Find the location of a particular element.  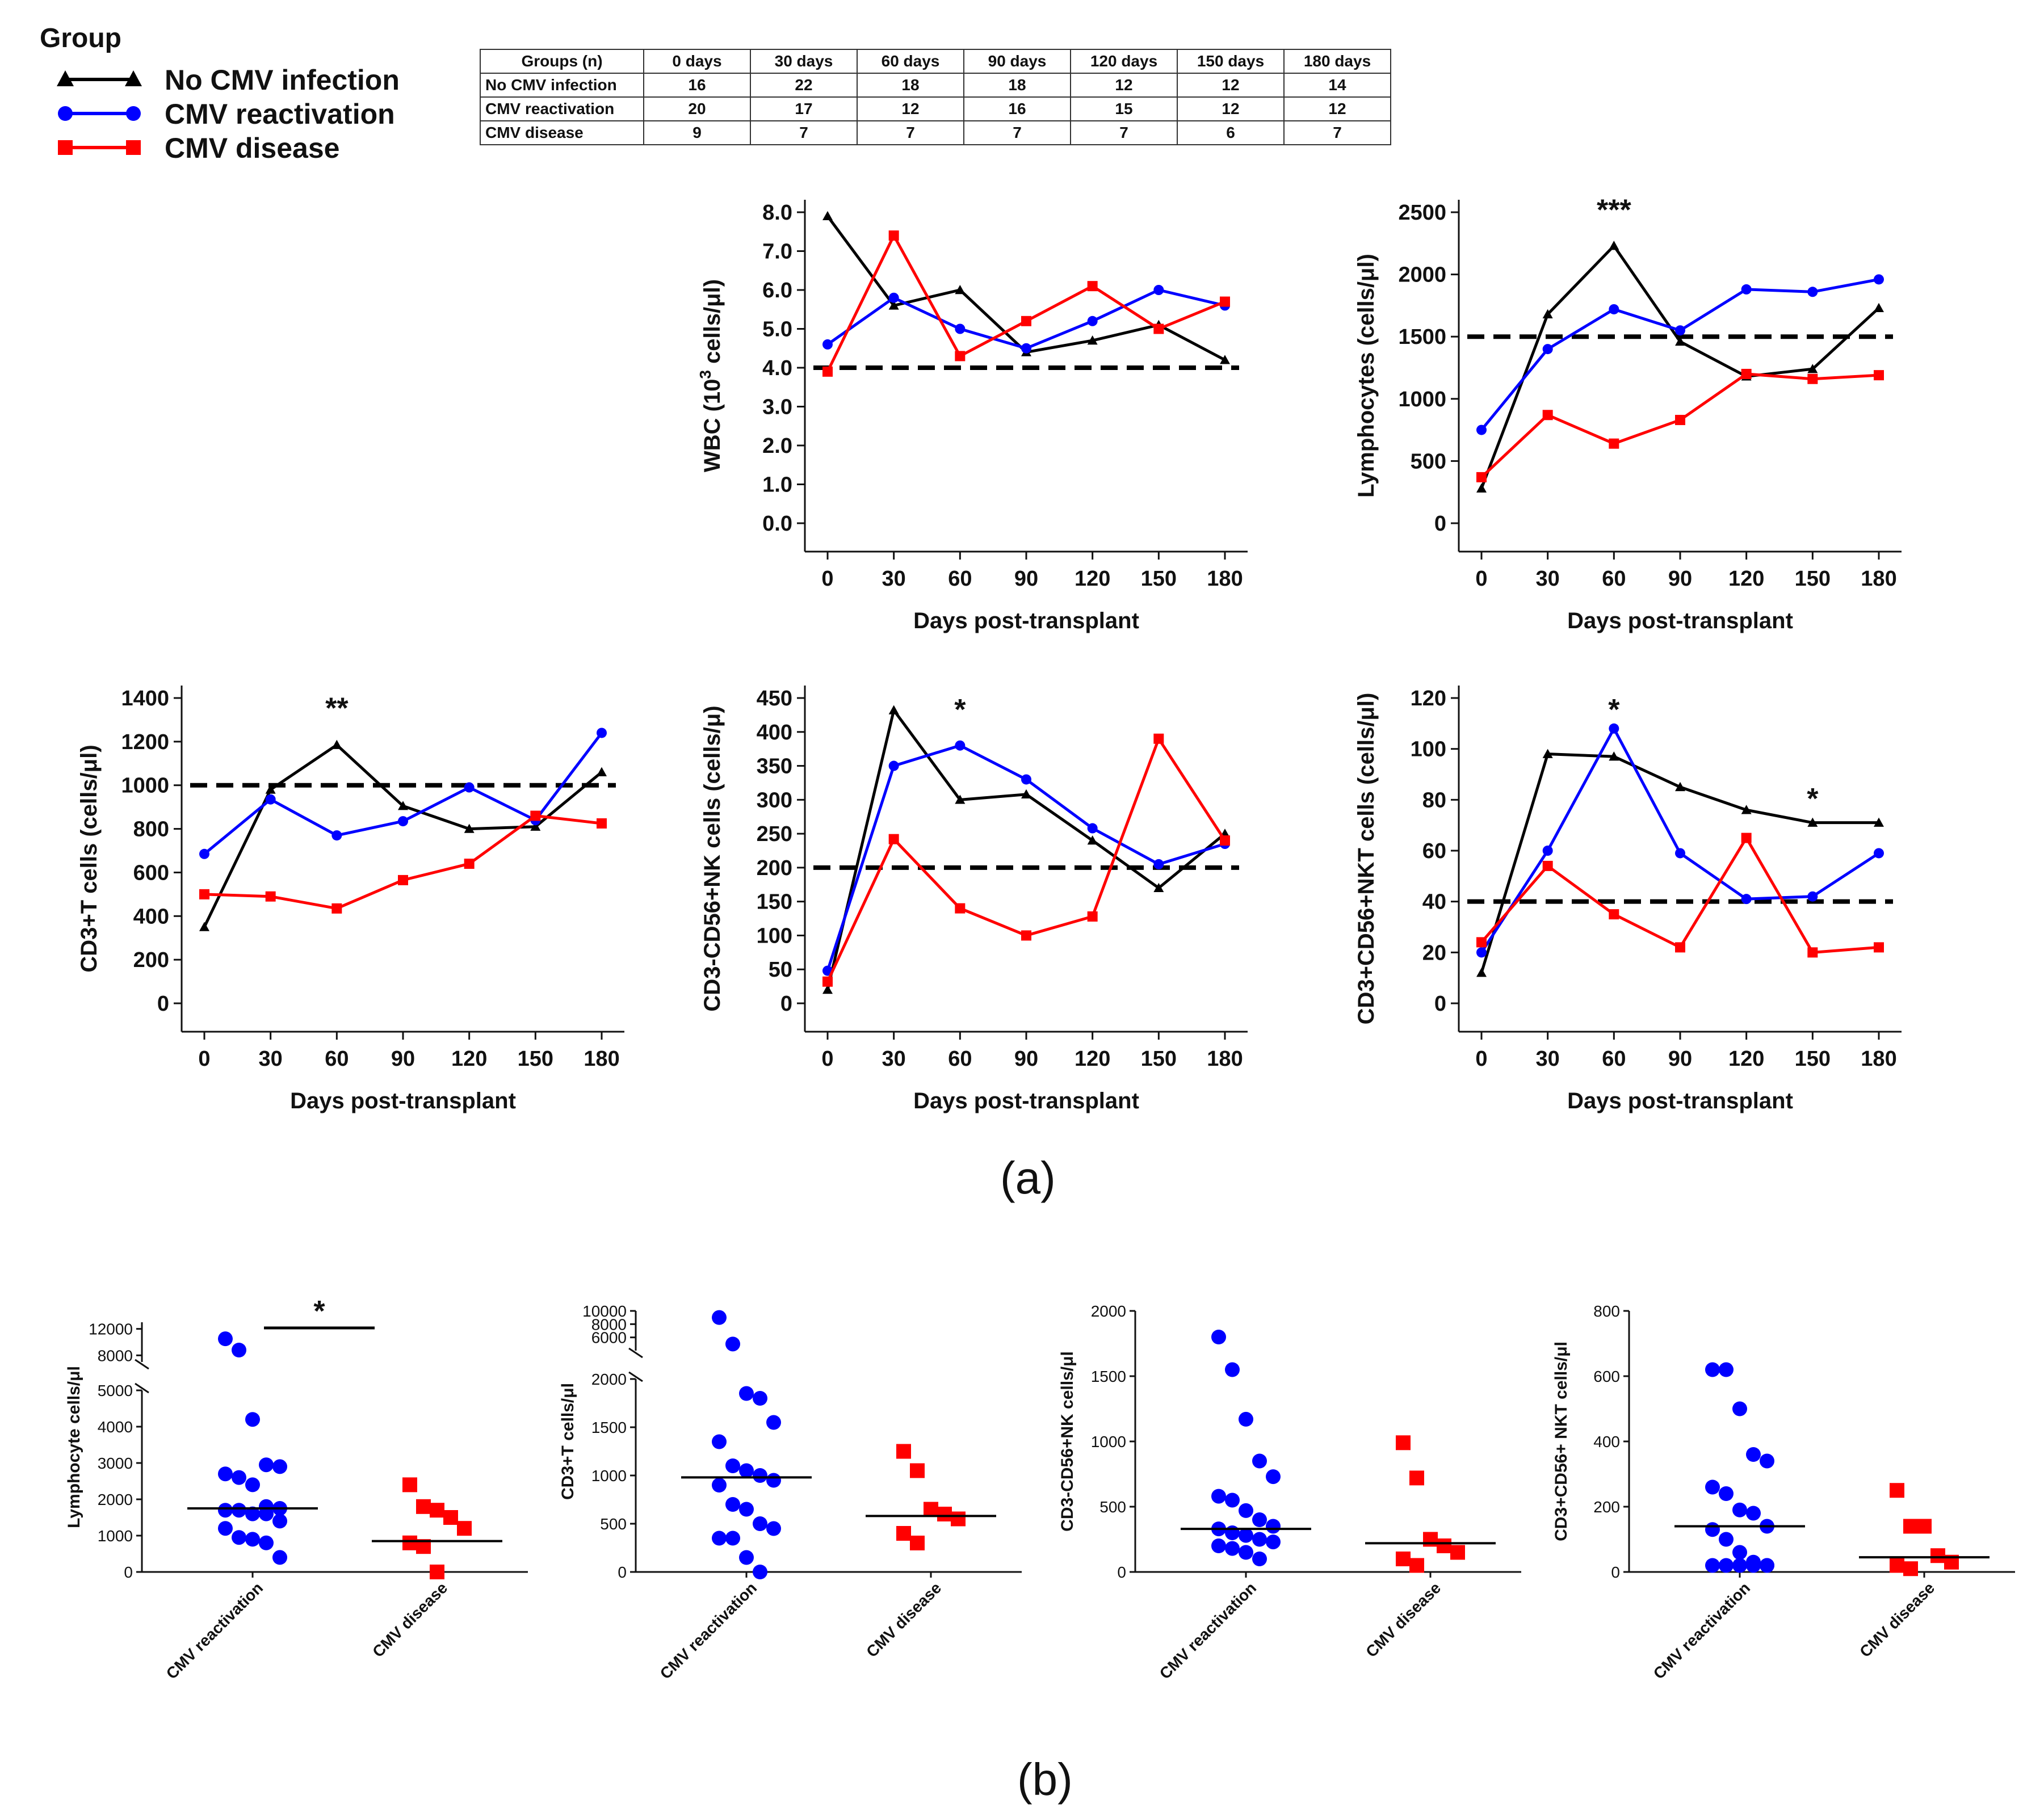

table-header-cell: 60 days is located at coordinates (911, 61).